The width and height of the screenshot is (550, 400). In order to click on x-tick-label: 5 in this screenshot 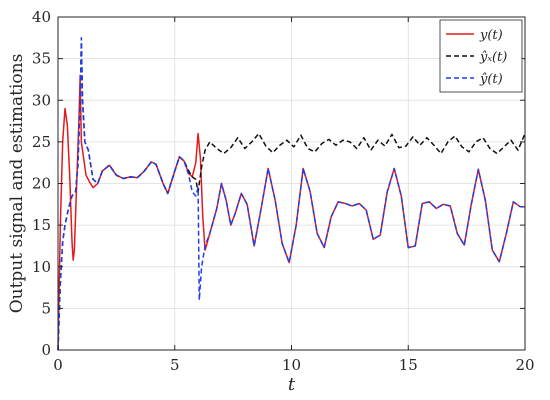, I will do `click(175, 365)`.